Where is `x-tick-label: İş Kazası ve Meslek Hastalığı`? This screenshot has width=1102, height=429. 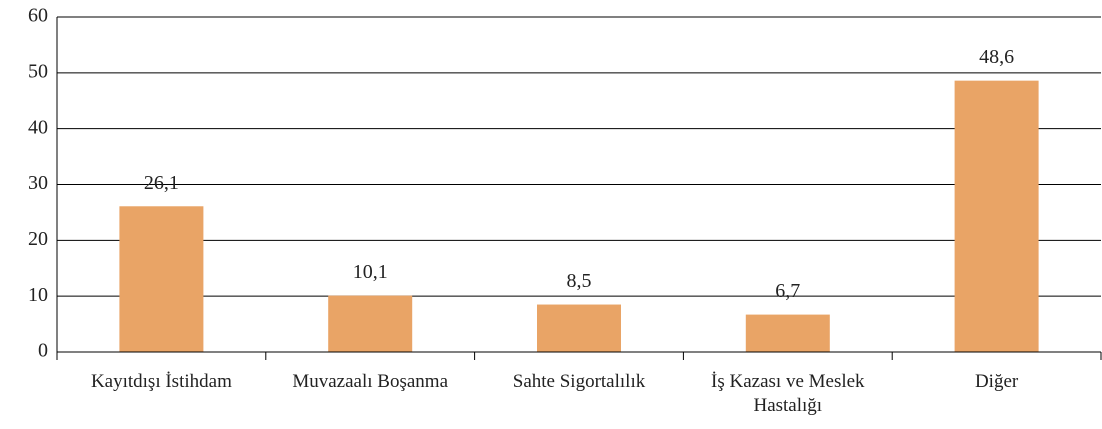
x-tick-label: İş Kazası ve Meslek Hastalığı is located at coordinates (788, 393).